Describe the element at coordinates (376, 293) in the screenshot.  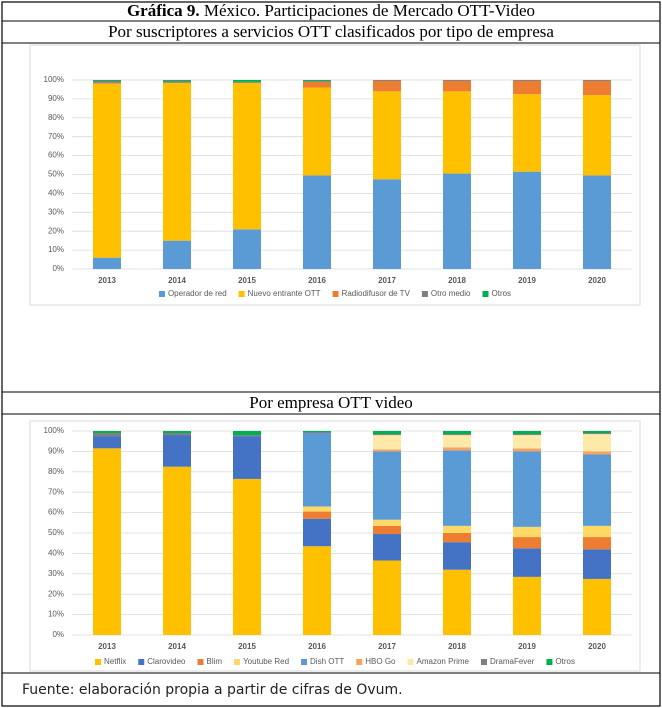
I see `legend-label: Radiodifusor de TV` at that location.